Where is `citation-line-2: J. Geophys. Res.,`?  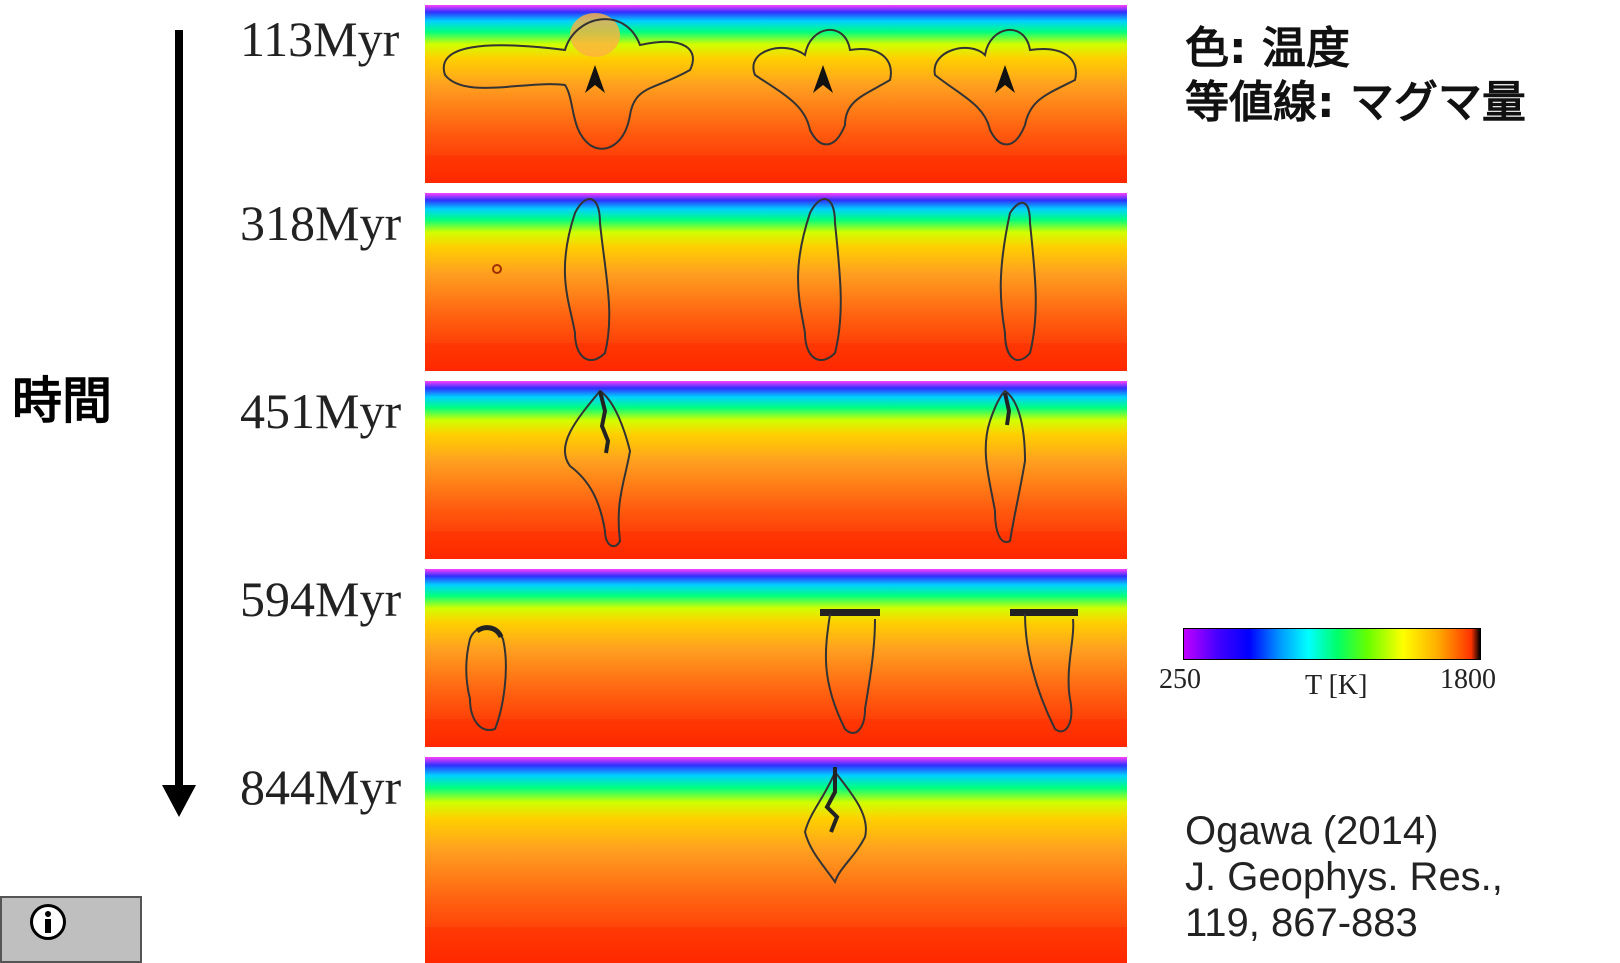
citation-line-2: J. Geophys. Res., is located at coordinates (1344, 877).